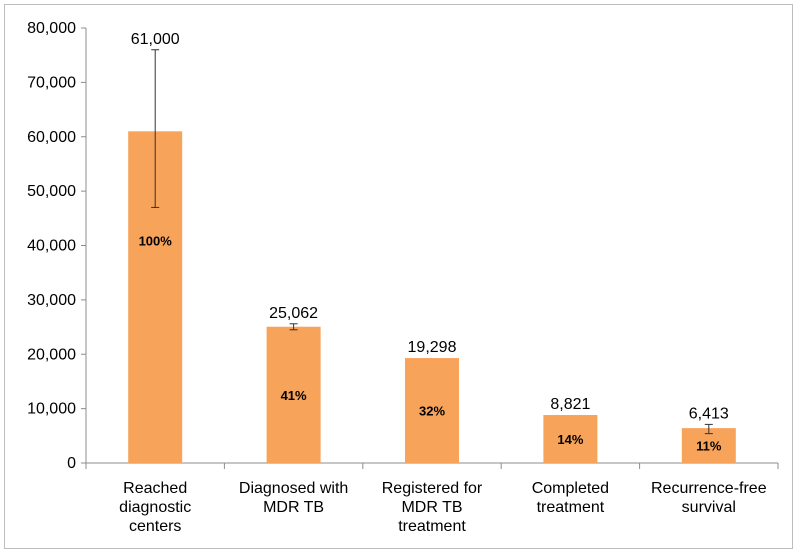 Image resolution: width=800 pixels, height=555 pixels. Describe the element at coordinates (51, 82) in the screenshot. I see `y-tick-label: 70,000` at that location.